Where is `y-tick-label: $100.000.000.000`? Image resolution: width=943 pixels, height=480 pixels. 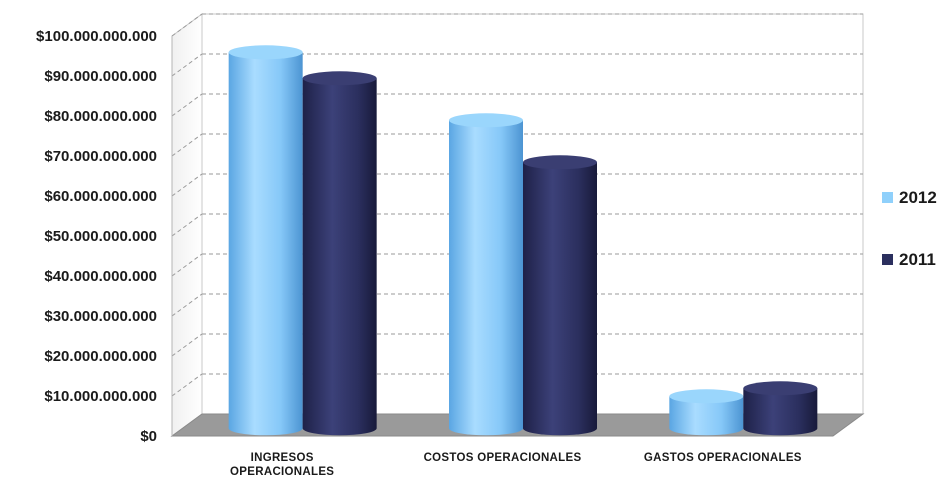 y-tick-label: $100.000.000.000 is located at coordinates (96, 36).